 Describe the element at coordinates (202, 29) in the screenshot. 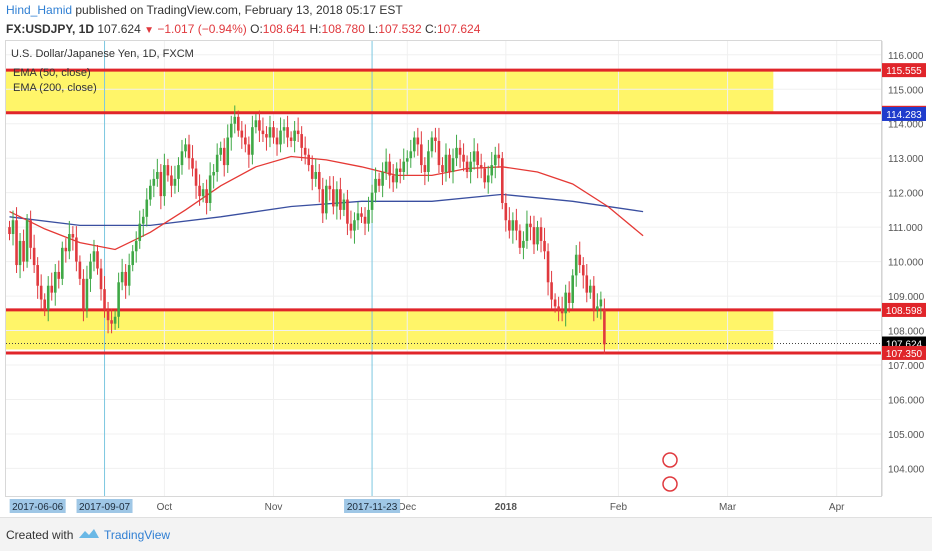

I see `change-value: −1.017 (−0.94%)` at that location.